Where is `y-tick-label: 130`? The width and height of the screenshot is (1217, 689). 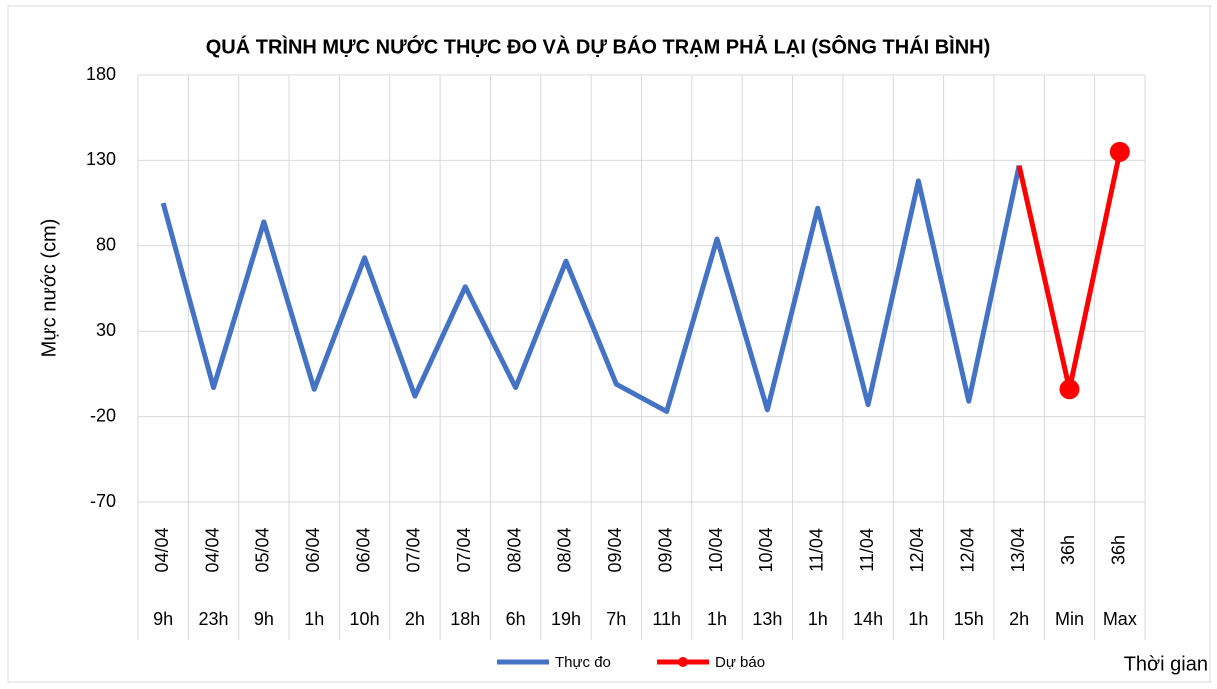 y-tick-label: 130 is located at coordinates (101, 159).